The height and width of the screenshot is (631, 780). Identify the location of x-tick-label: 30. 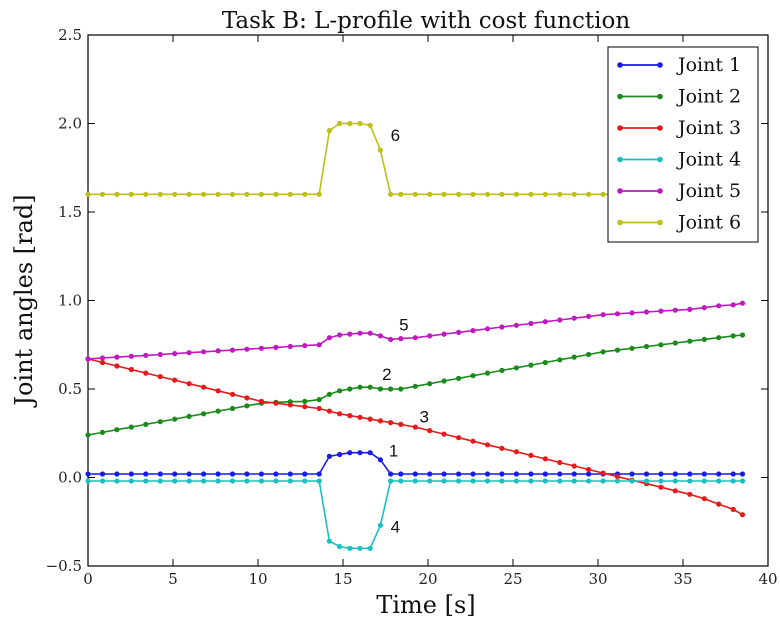
(597, 579).